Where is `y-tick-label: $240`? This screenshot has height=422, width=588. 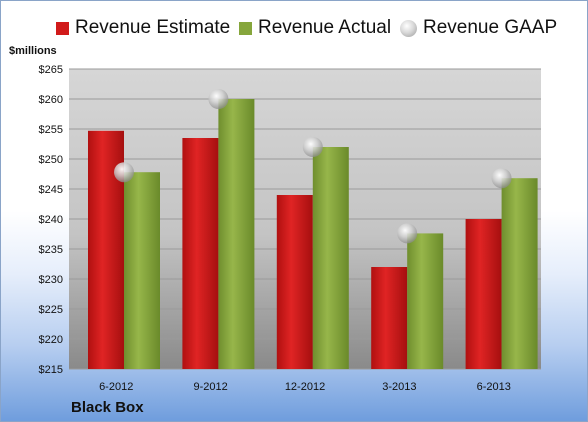 y-tick-label: $240 is located at coordinates (51, 220).